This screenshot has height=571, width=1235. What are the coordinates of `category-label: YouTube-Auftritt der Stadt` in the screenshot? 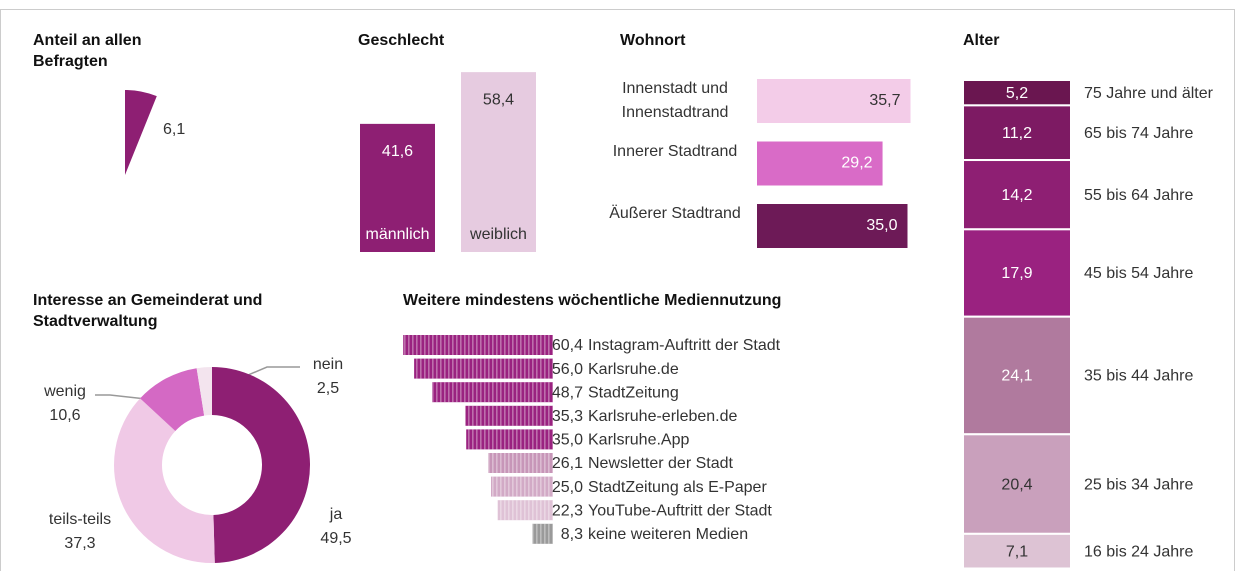 It's located at (680, 510).